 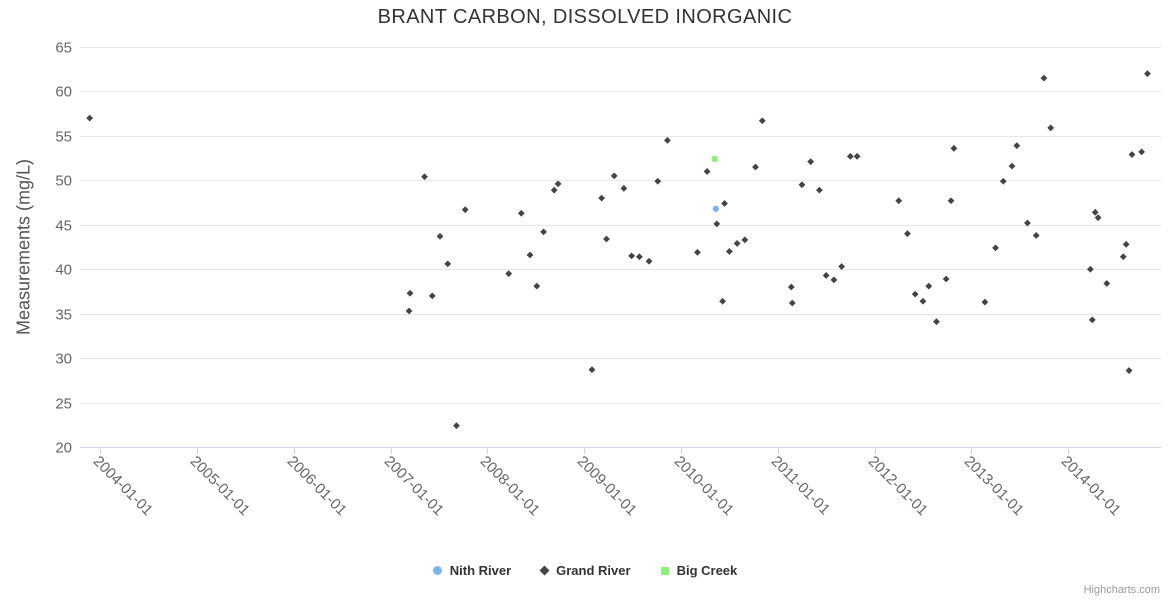 What do you see at coordinates (1121, 590) in the screenshot?
I see `highcharts-credit-link: Highcharts.com` at bounding box center [1121, 590].